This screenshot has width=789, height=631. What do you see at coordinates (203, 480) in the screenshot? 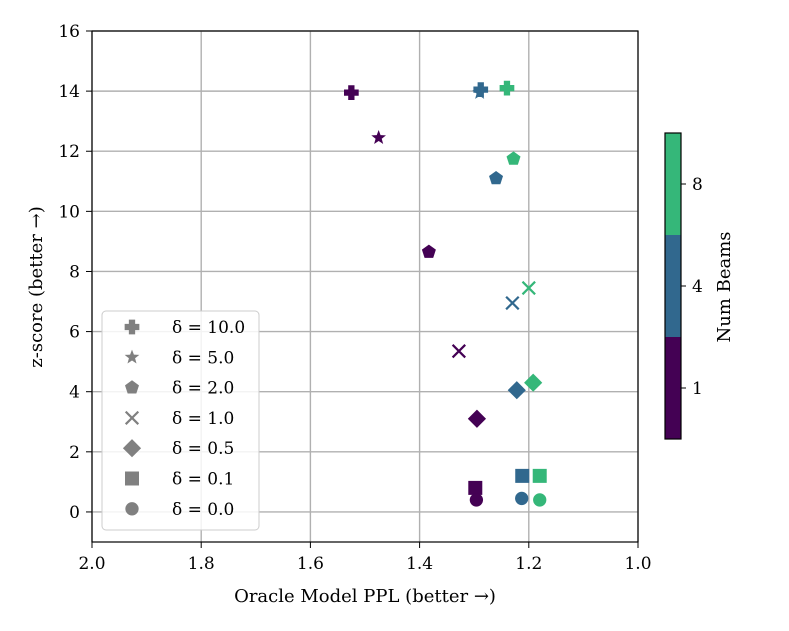
I see `legend-label: δ = 0.1` at bounding box center [203, 480].